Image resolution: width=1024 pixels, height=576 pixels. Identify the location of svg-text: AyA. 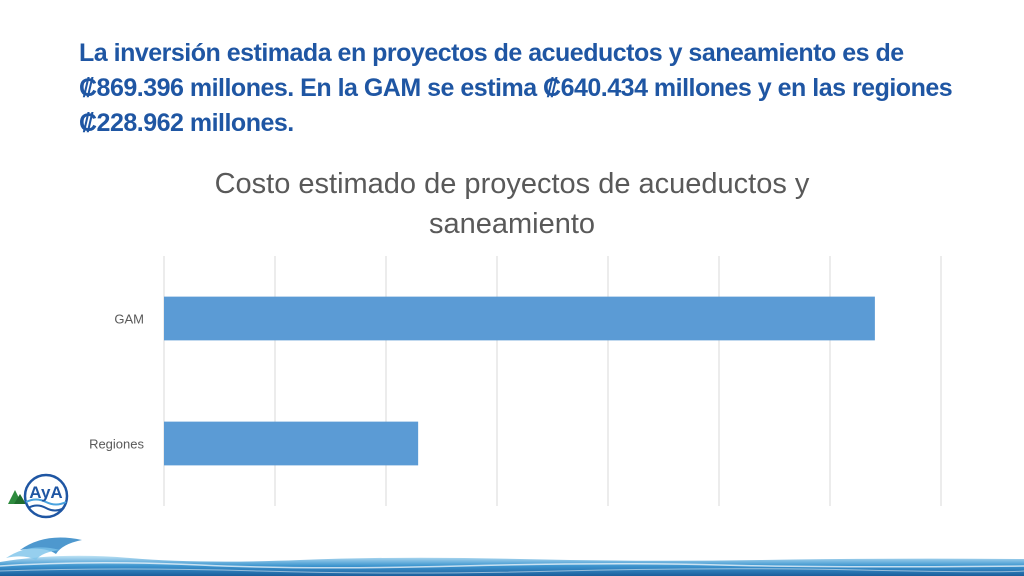
(45, 492).